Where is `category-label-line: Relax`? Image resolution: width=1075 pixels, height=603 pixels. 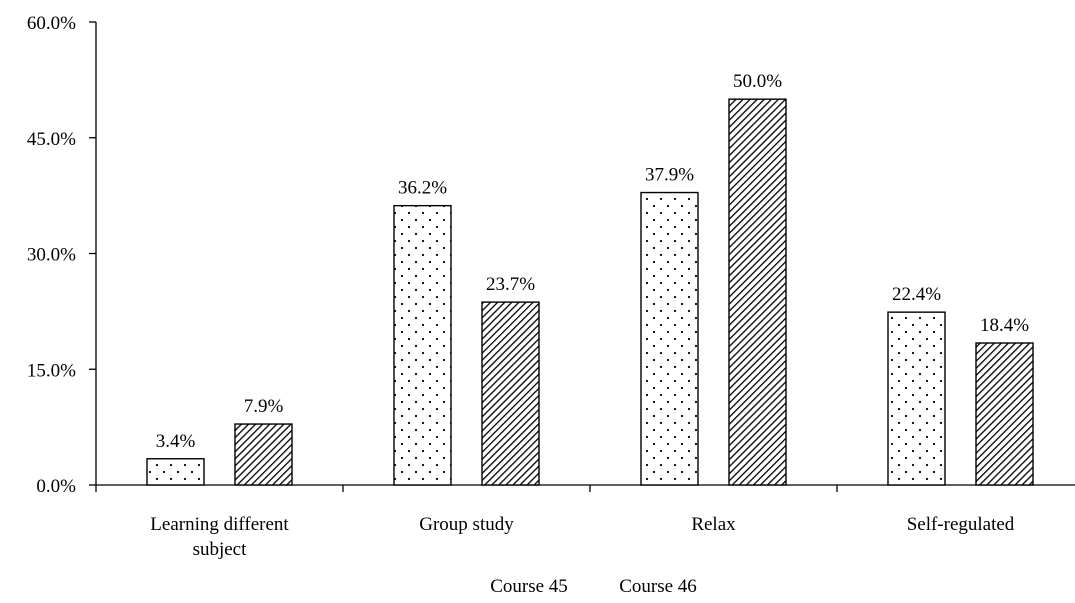
category-label-line: Relax is located at coordinates (713, 524).